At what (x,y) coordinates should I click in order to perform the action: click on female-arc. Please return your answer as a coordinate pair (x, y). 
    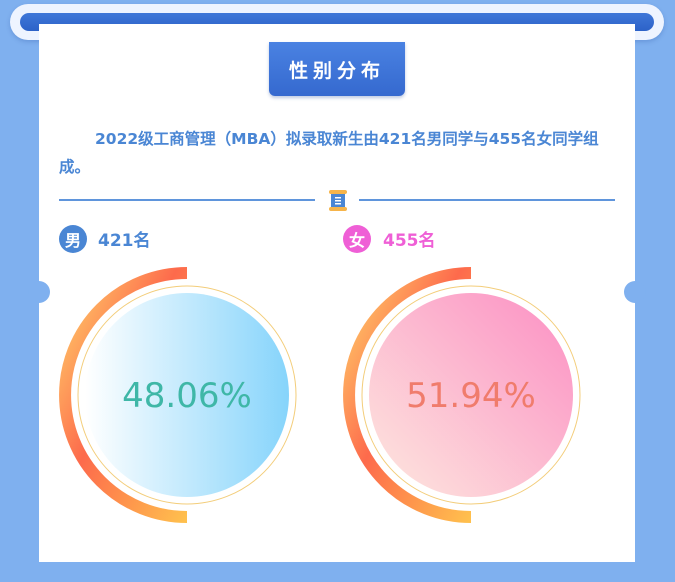
    Looking at the image, I should click on (407, 395).